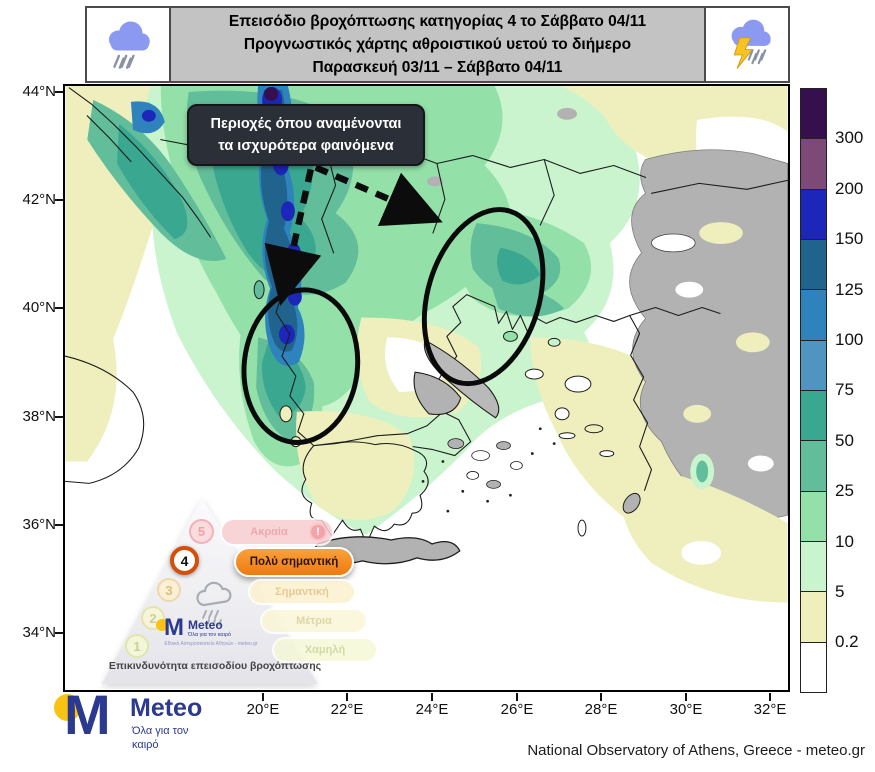 This screenshot has width=875, height=772. What do you see at coordinates (844, 490) in the screenshot?
I see `colorbar-tick-label: 25` at bounding box center [844, 490].